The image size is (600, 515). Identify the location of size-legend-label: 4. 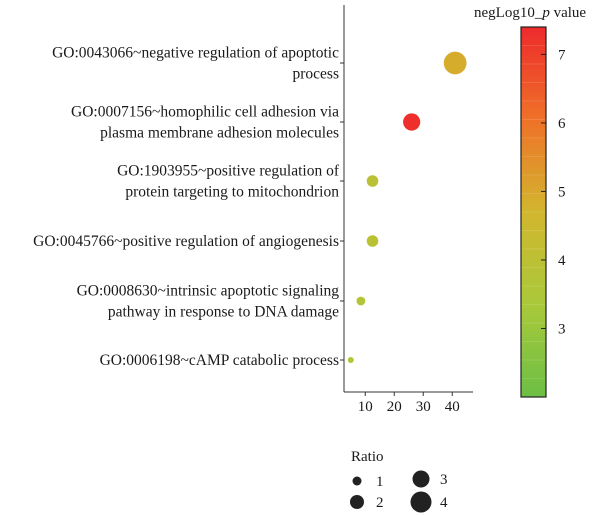
(444, 503).